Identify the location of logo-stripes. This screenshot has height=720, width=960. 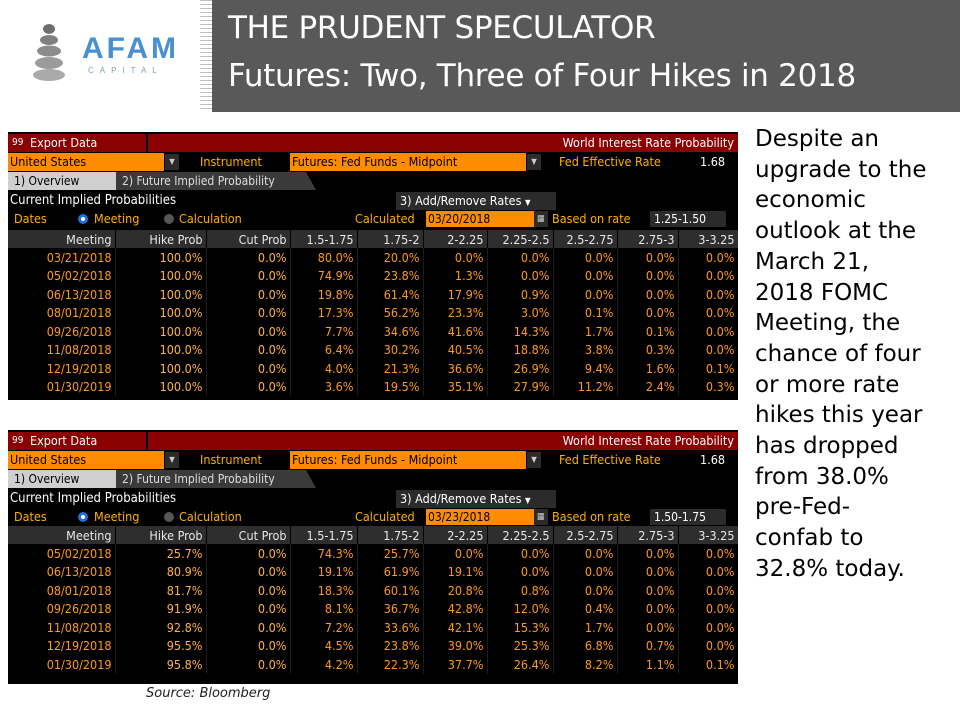
(206, 56).